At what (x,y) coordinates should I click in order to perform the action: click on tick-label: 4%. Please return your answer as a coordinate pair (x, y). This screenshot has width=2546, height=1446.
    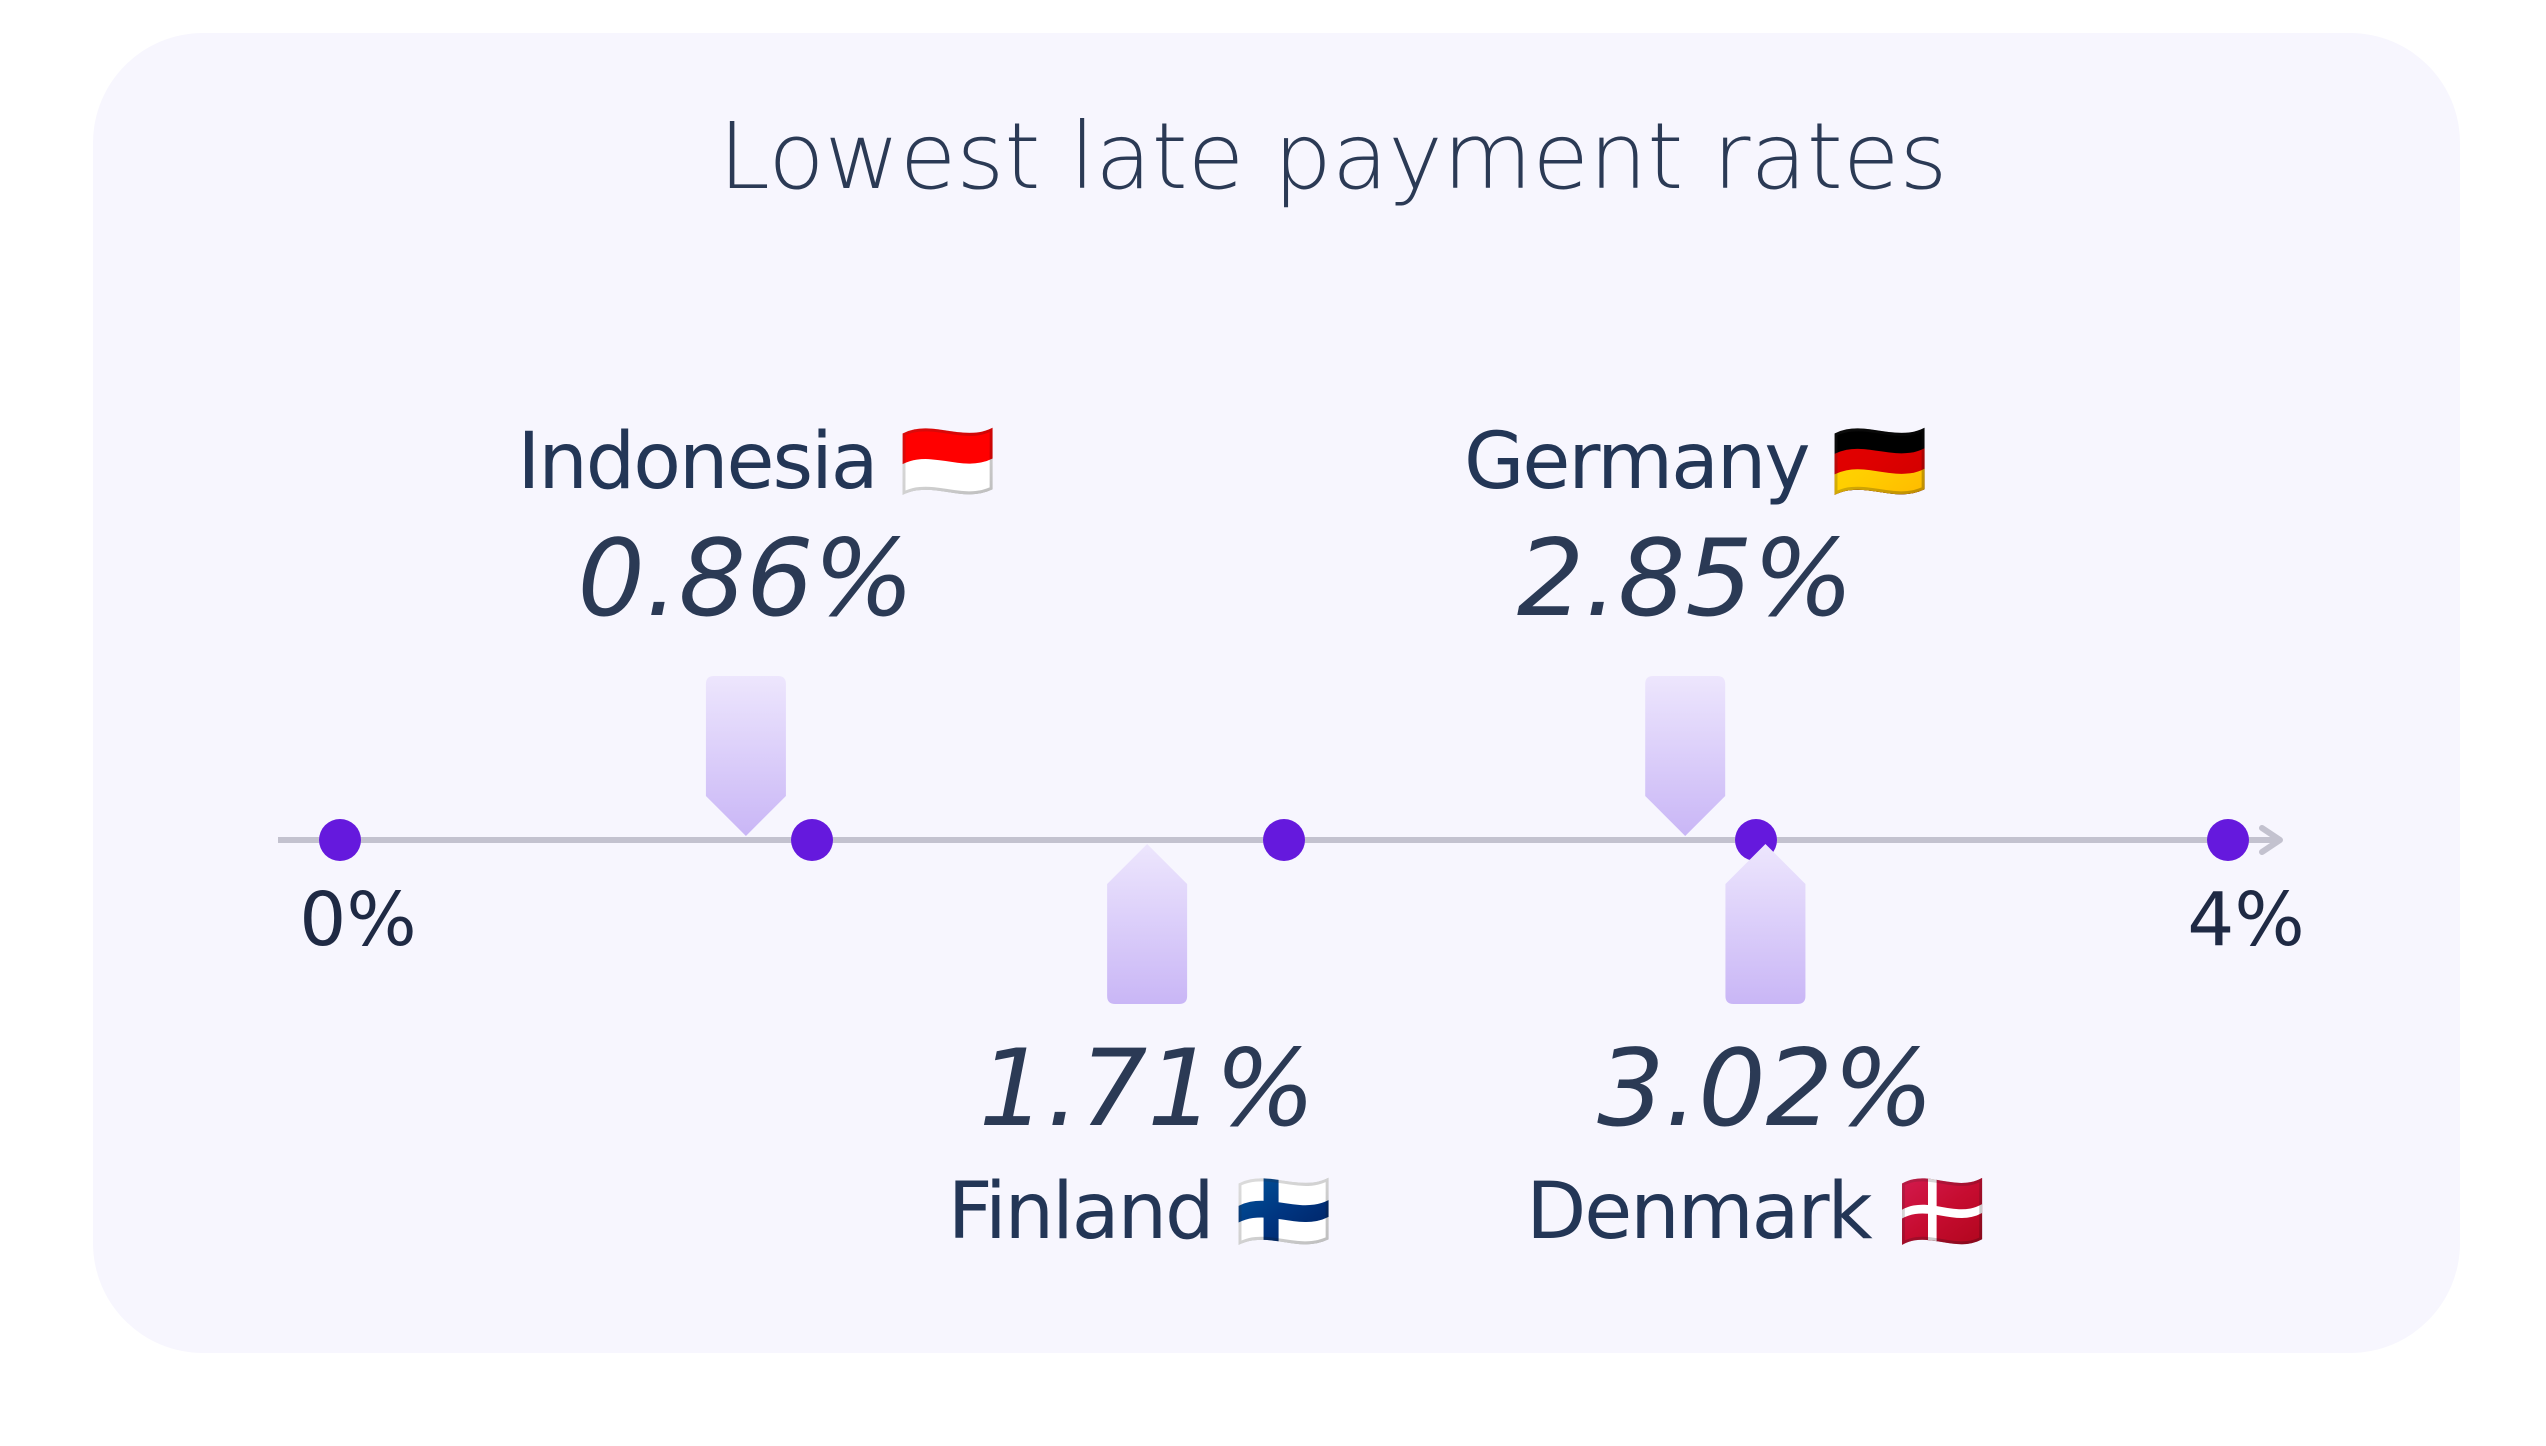
    Looking at the image, I should click on (2245, 920).